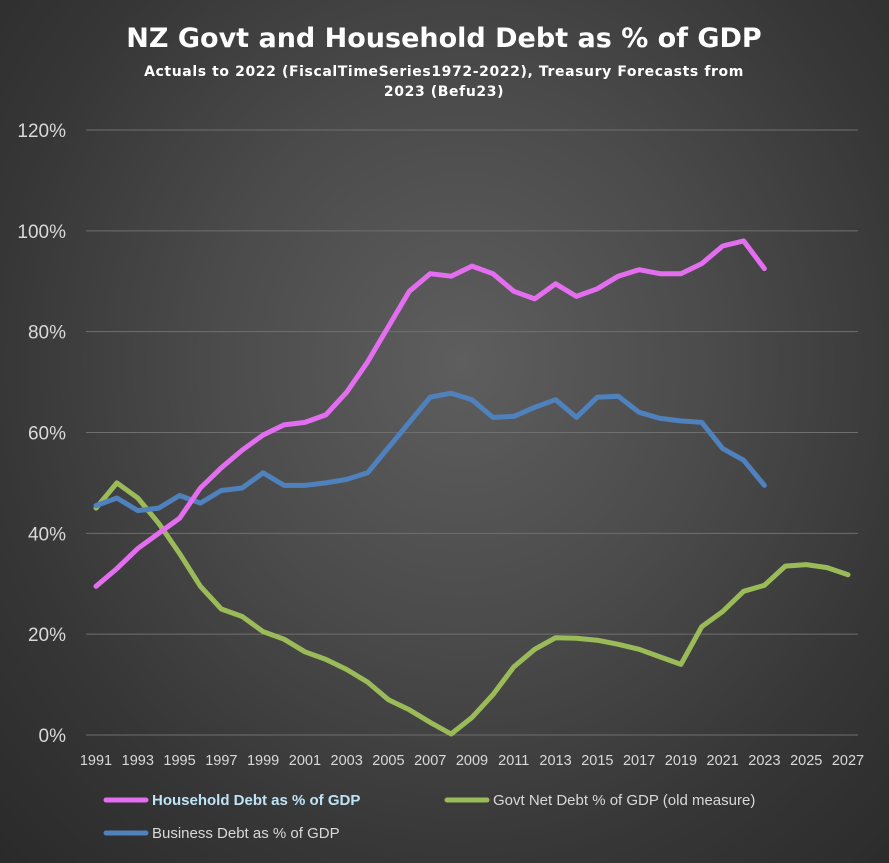  Describe the element at coordinates (639, 761) in the screenshot. I see `x-tick-label: 2017` at that location.